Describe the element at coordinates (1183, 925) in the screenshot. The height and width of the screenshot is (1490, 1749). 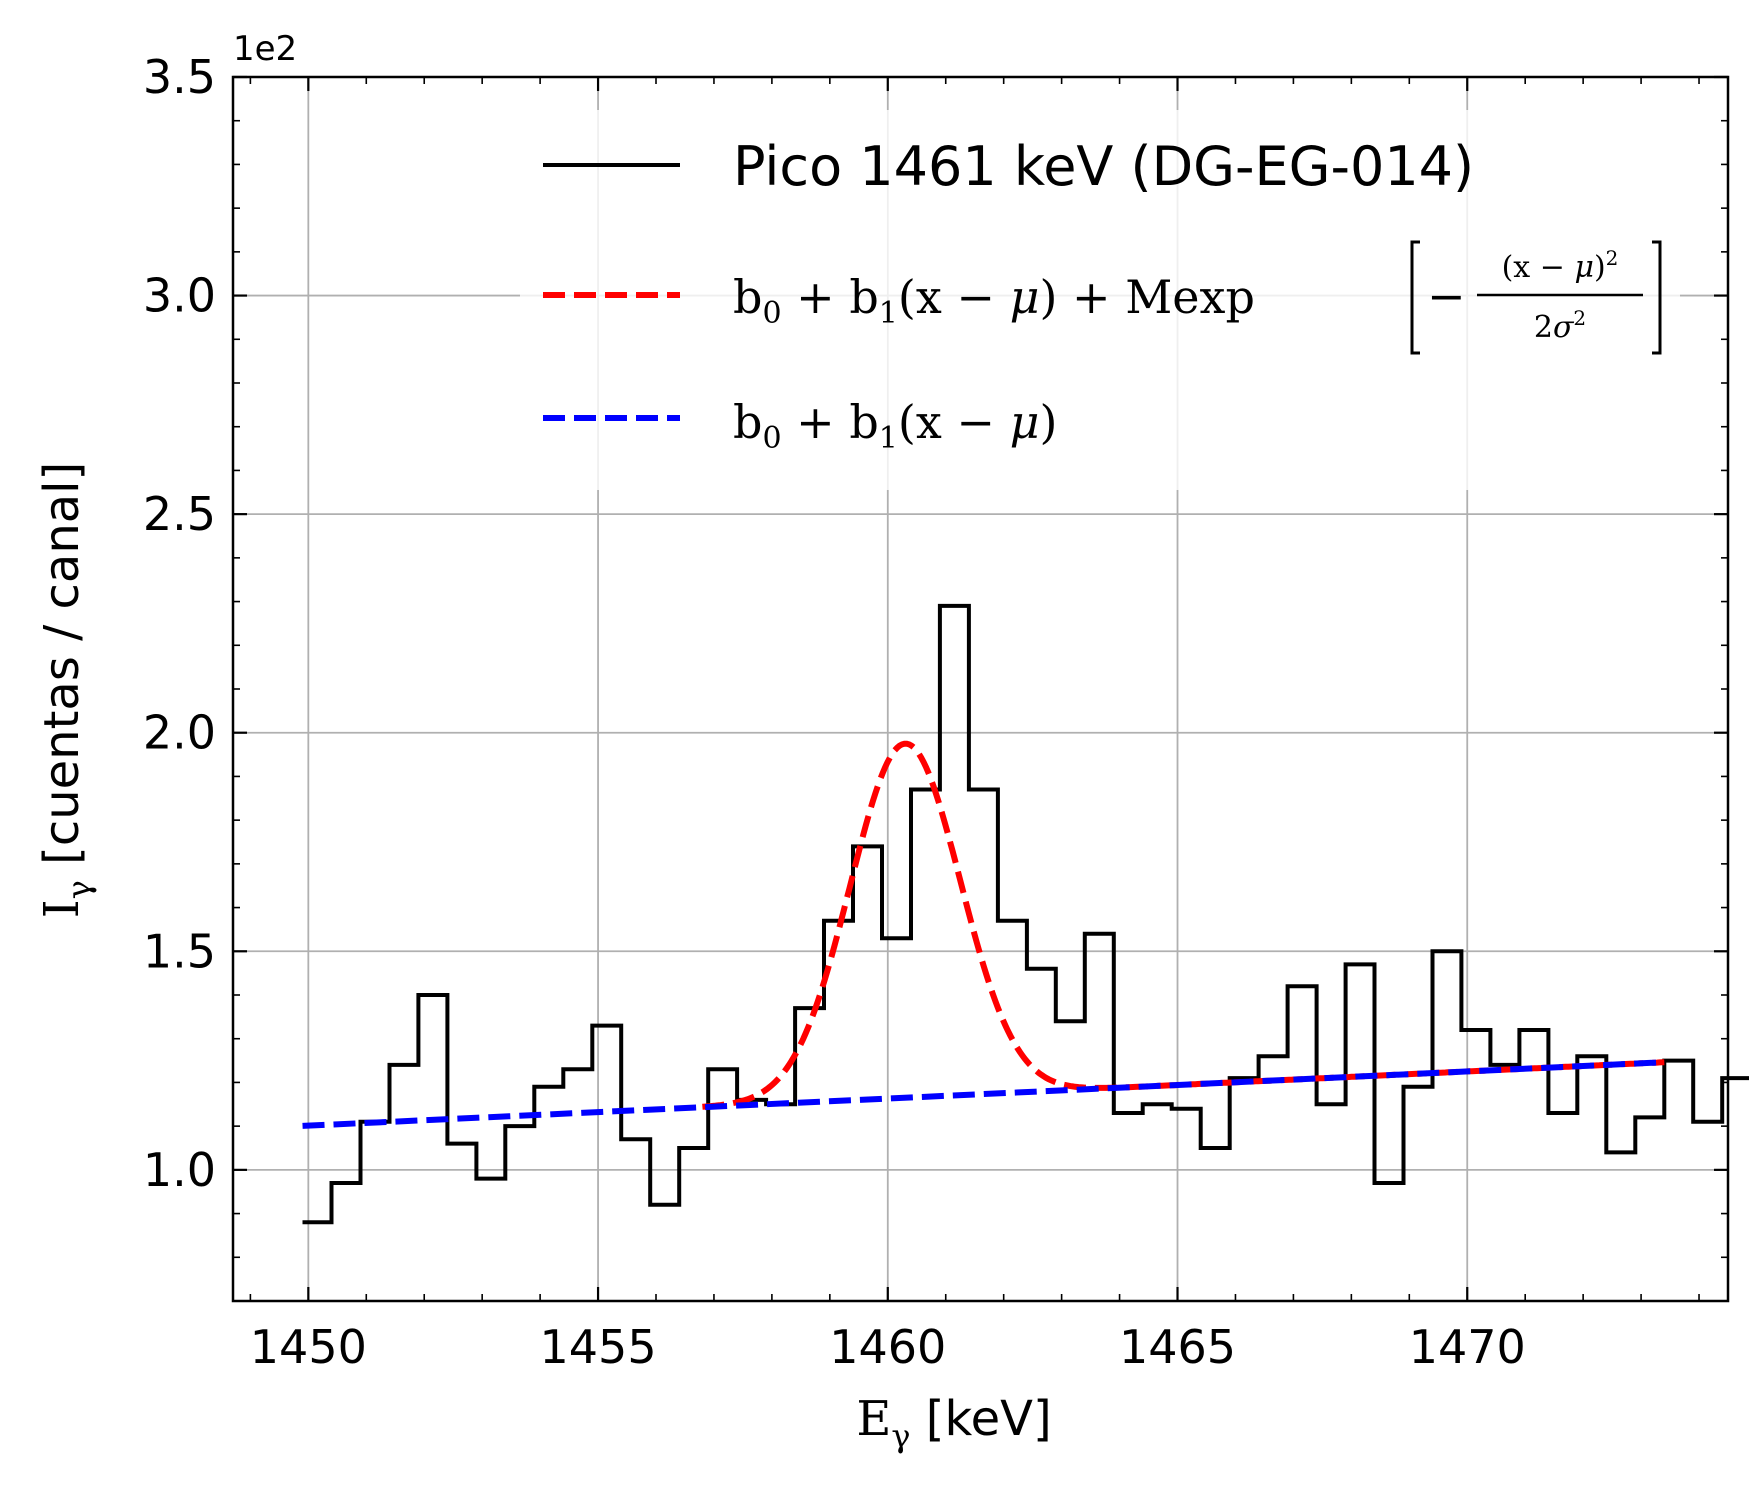
I see `fit-curve` at that location.